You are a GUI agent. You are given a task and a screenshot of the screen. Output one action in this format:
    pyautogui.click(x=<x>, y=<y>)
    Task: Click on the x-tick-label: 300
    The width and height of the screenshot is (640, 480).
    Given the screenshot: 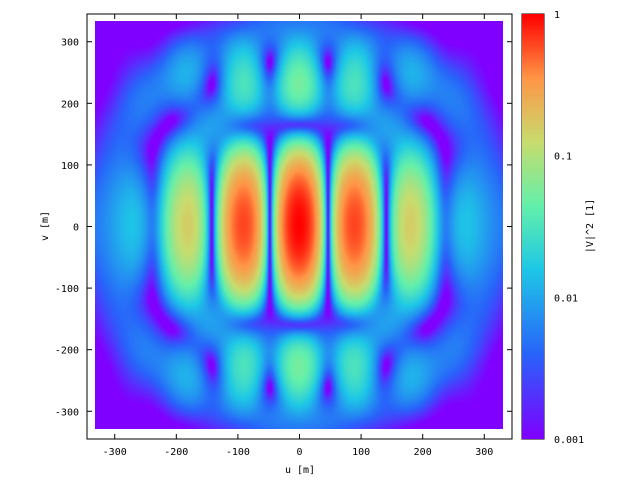 What is the action you would take?
    pyautogui.click(x=484, y=452)
    